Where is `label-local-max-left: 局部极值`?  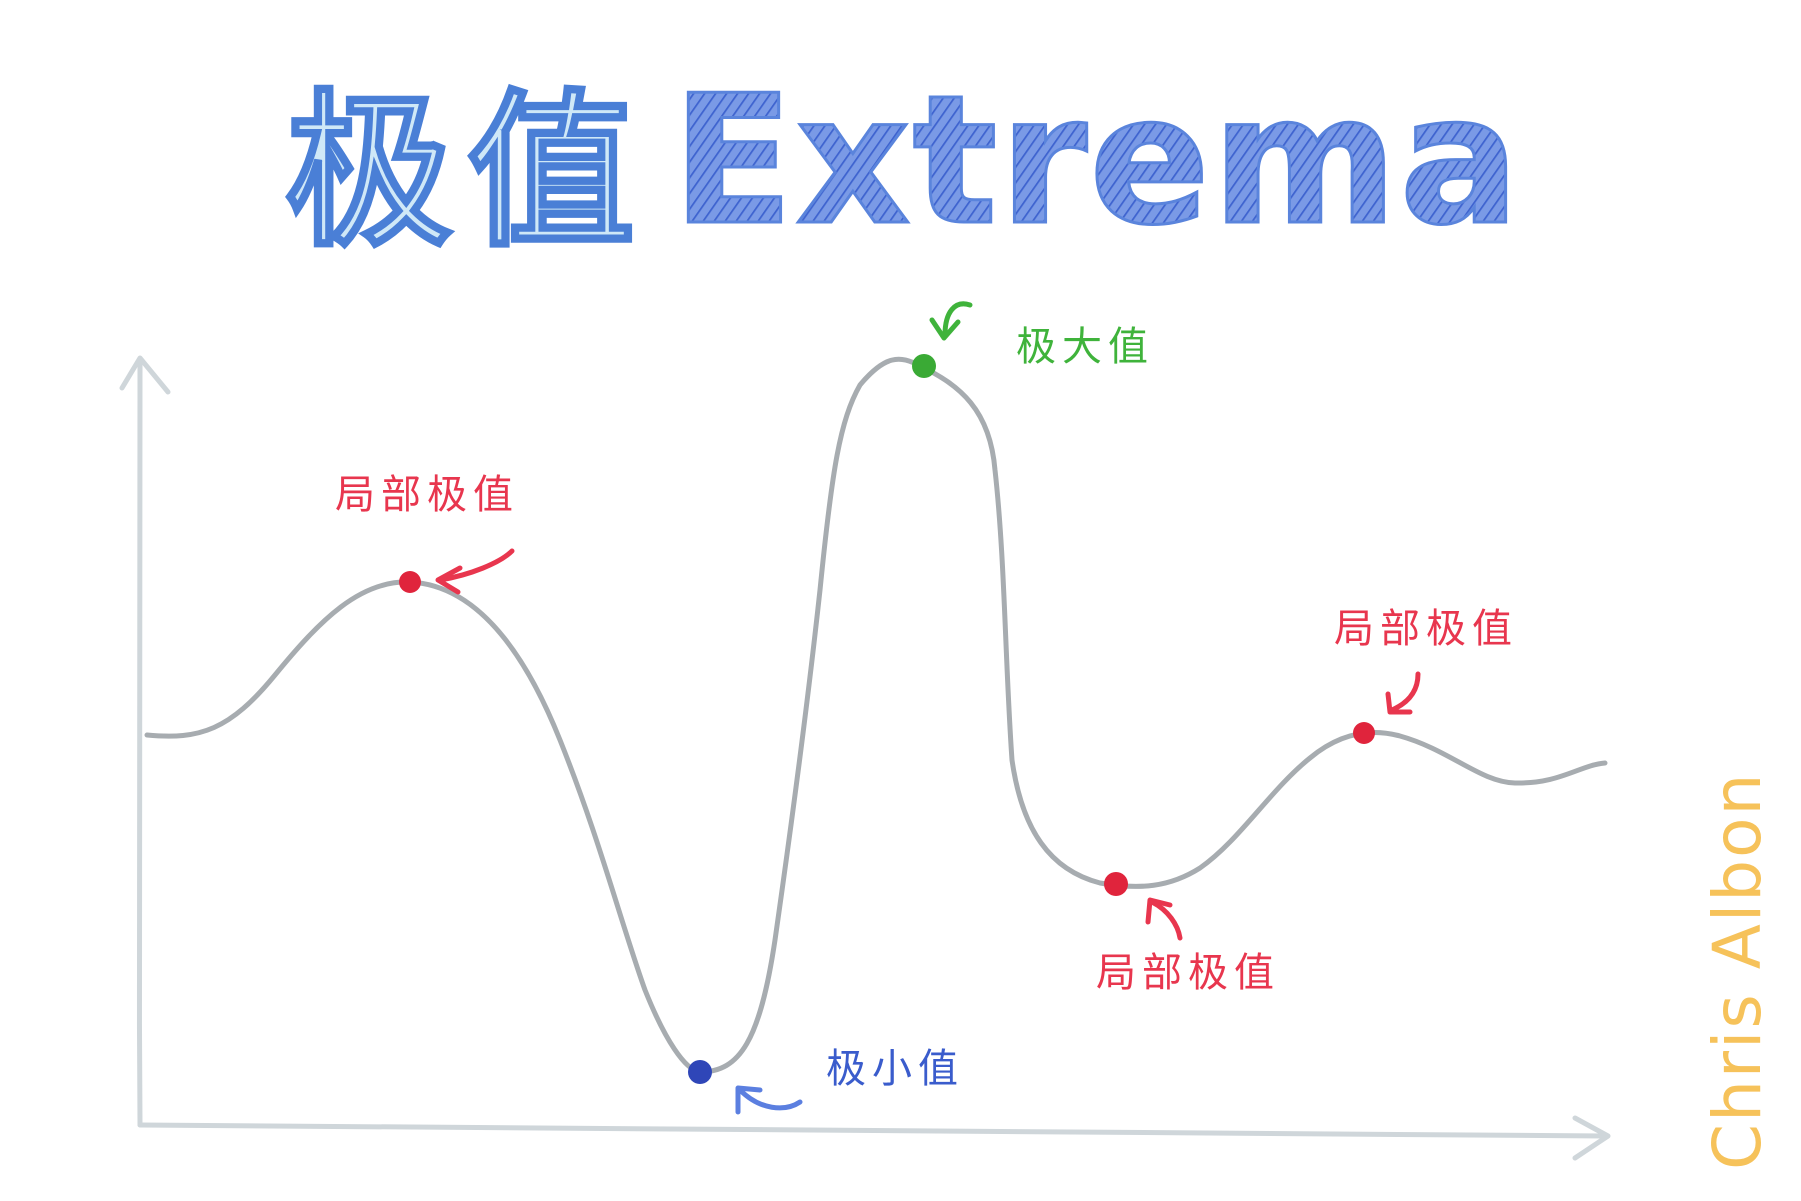
label-local-max-left: 局部极值 is located at coordinates (427, 495).